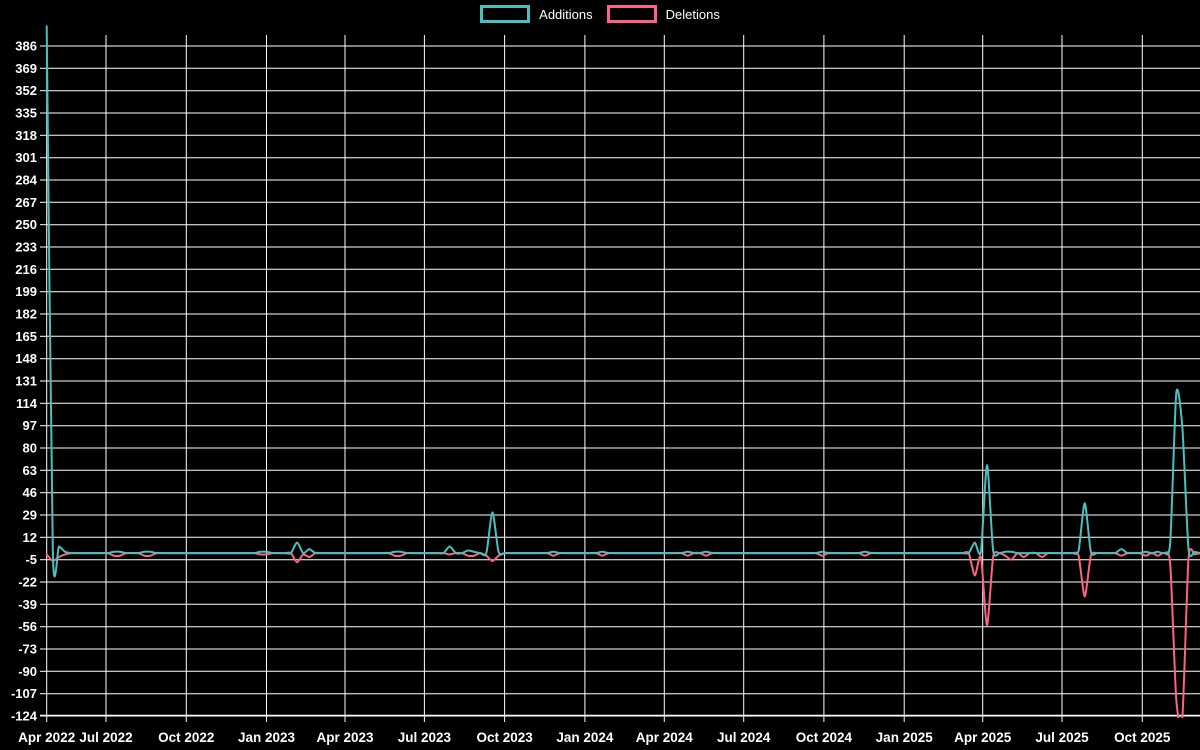 Image resolution: width=1200 pixels, height=750 pixels. What do you see at coordinates (905, 737) in the screenshot?
I see `x-axis-tick-label: Jan 2025` at bounding box center [905, 737].